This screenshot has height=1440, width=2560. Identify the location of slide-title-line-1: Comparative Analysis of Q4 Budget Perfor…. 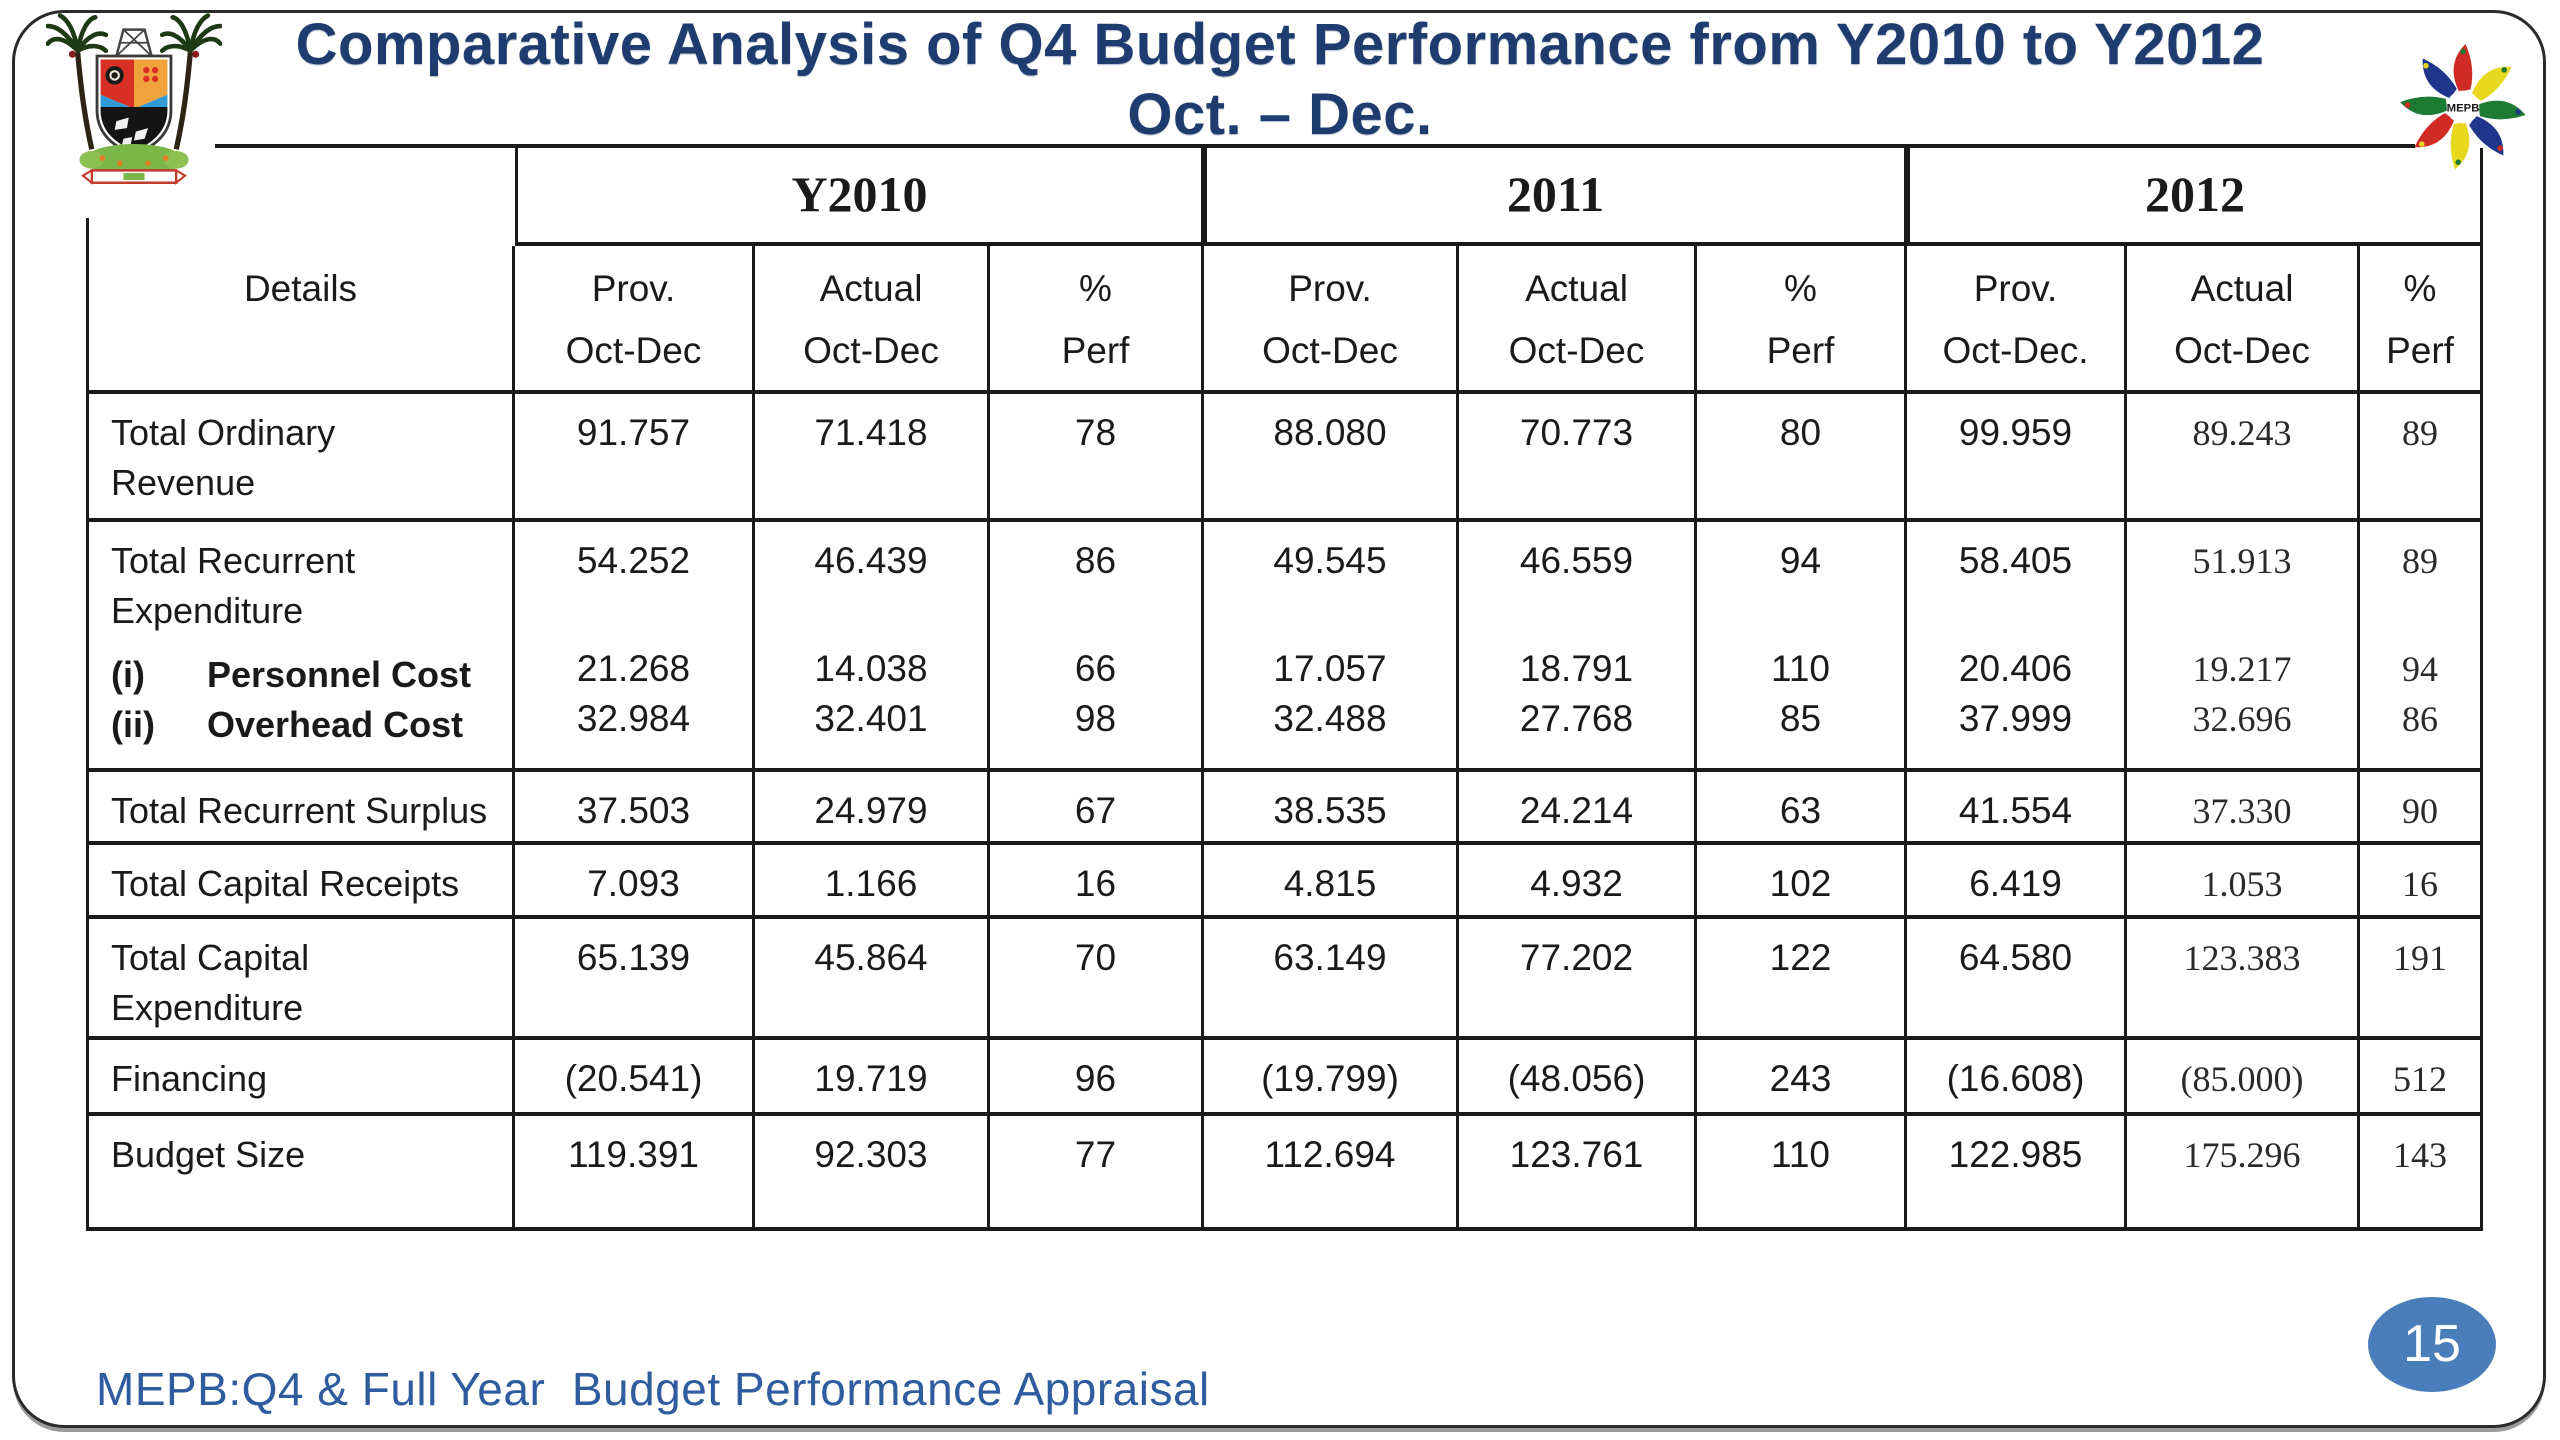
(1280, 44).